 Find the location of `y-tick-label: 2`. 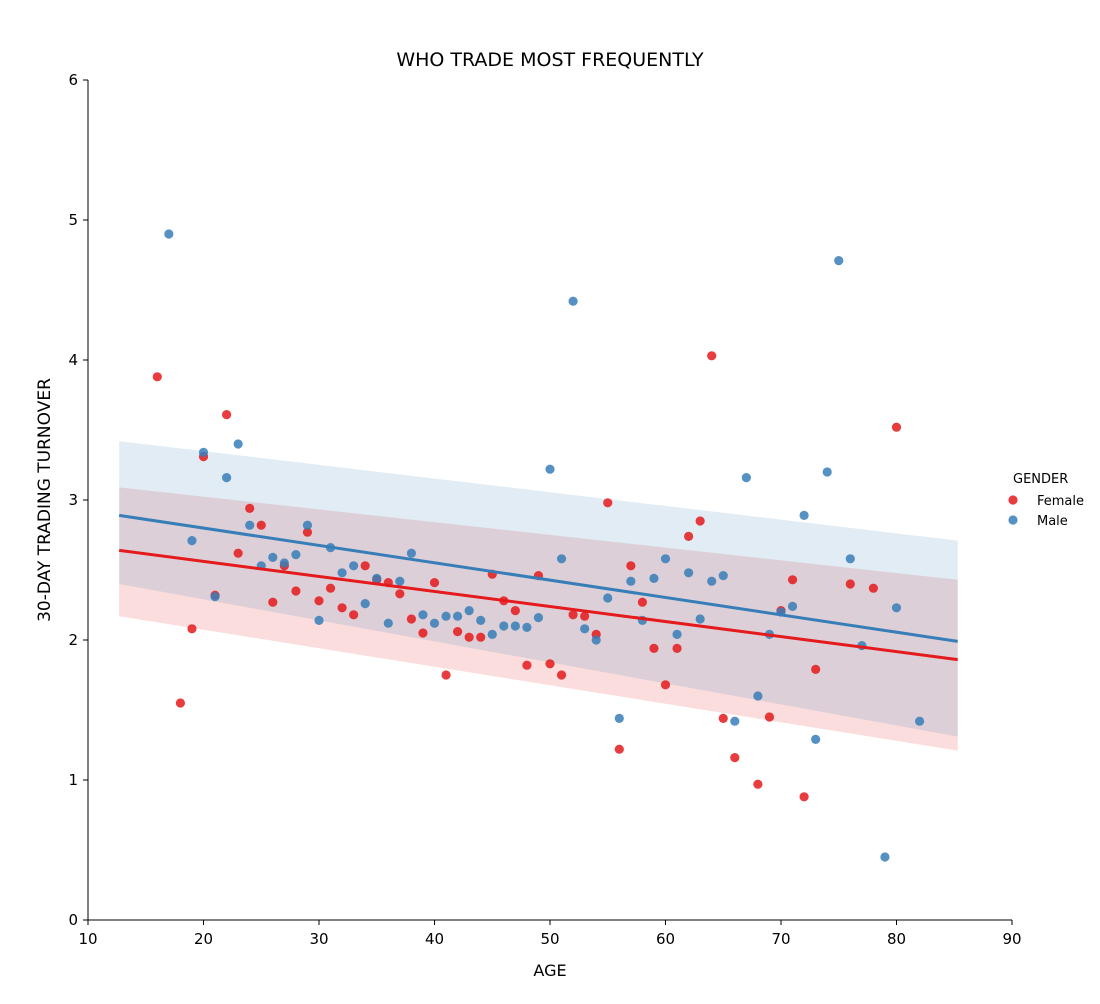

y-tick-label: 2 is located at coordinates (73, 640).